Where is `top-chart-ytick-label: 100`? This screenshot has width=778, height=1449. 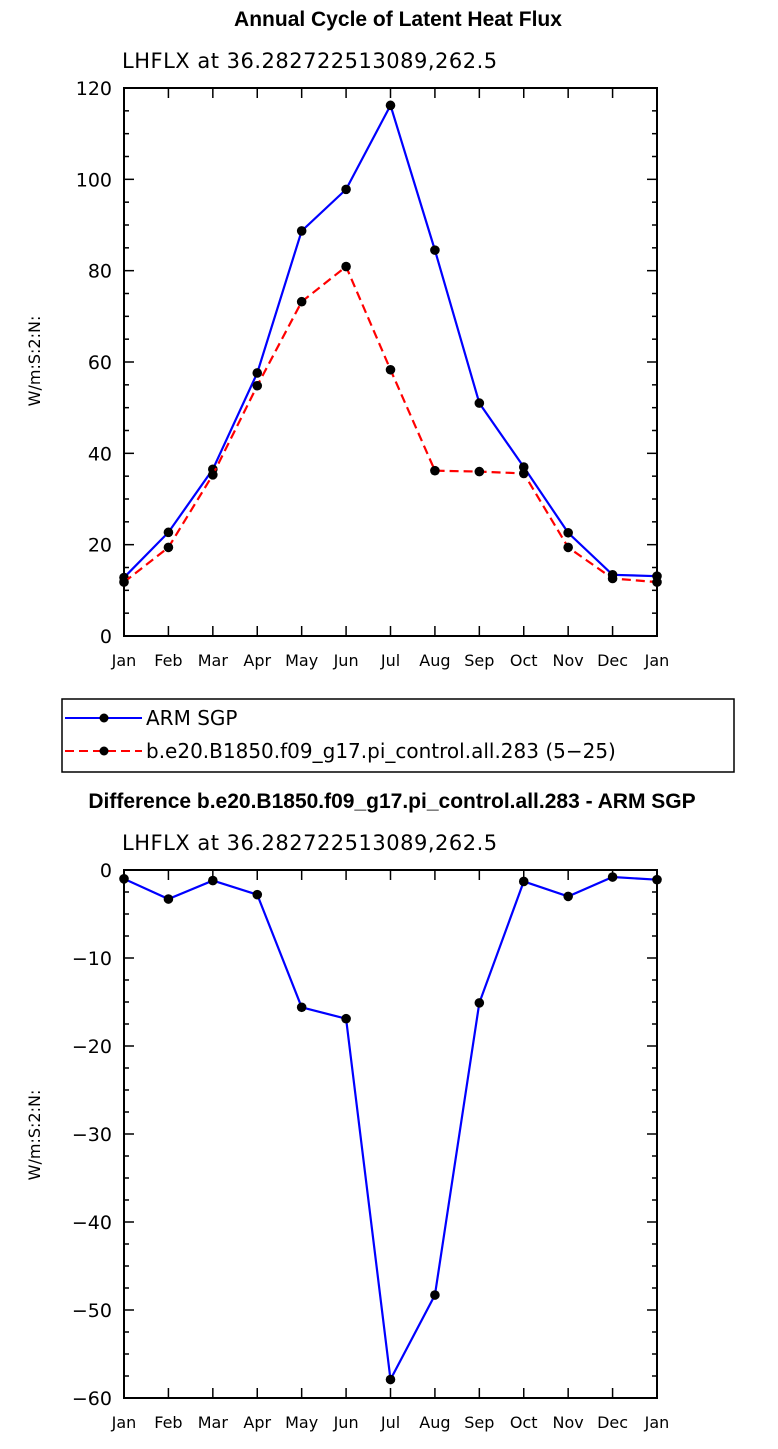 top-chart-ytick-label: 100 is located at coordinates (94, 180).